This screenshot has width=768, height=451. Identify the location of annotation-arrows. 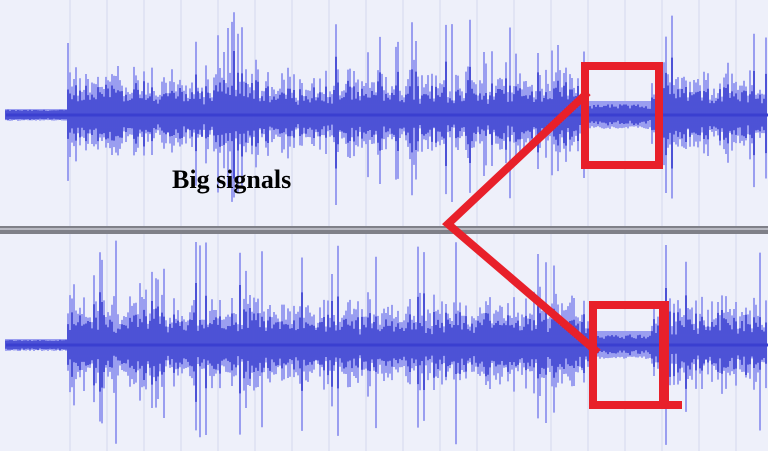
(521, 222).